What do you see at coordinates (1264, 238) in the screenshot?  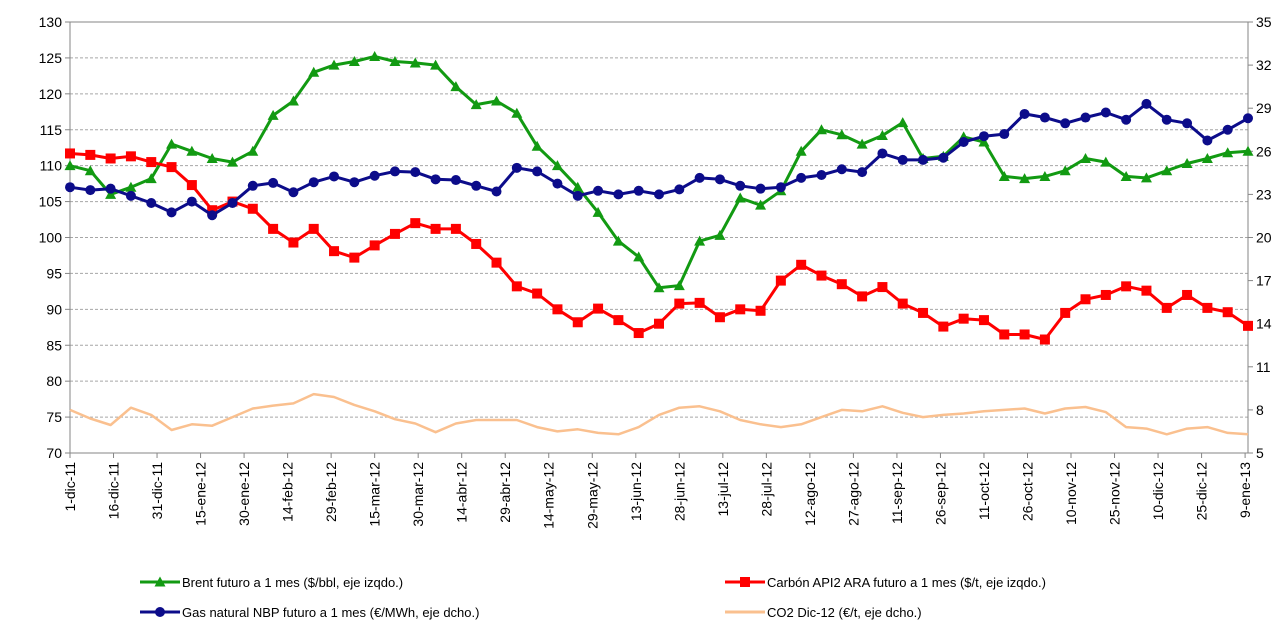 I see `y2-tick-label: 20` at bounding box center [1264, 238].